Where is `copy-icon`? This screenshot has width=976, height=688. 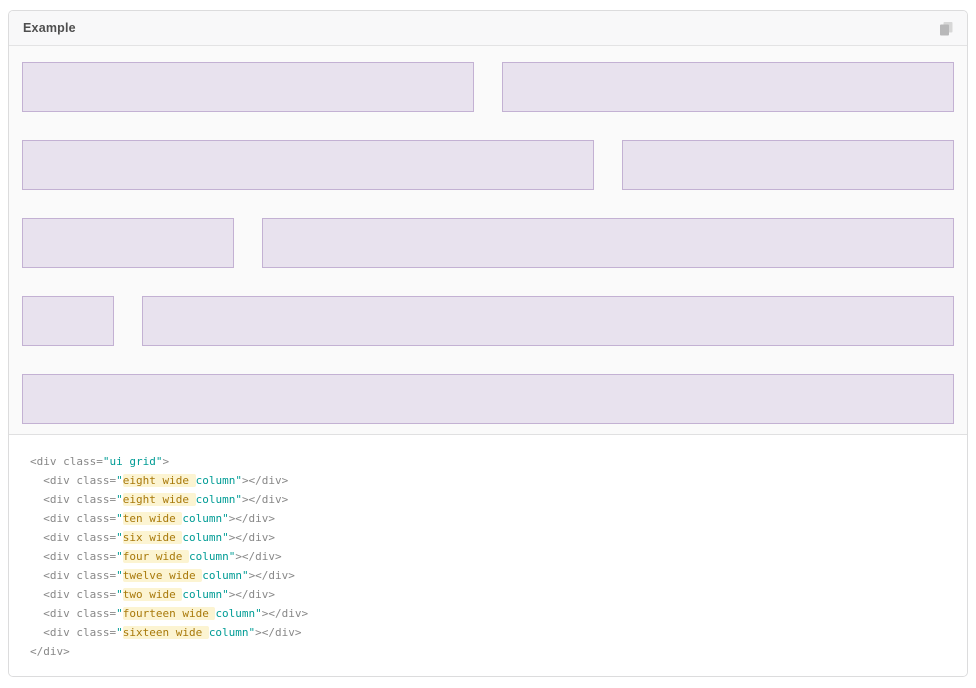 copy-icon is located at coordinates (946, 30).